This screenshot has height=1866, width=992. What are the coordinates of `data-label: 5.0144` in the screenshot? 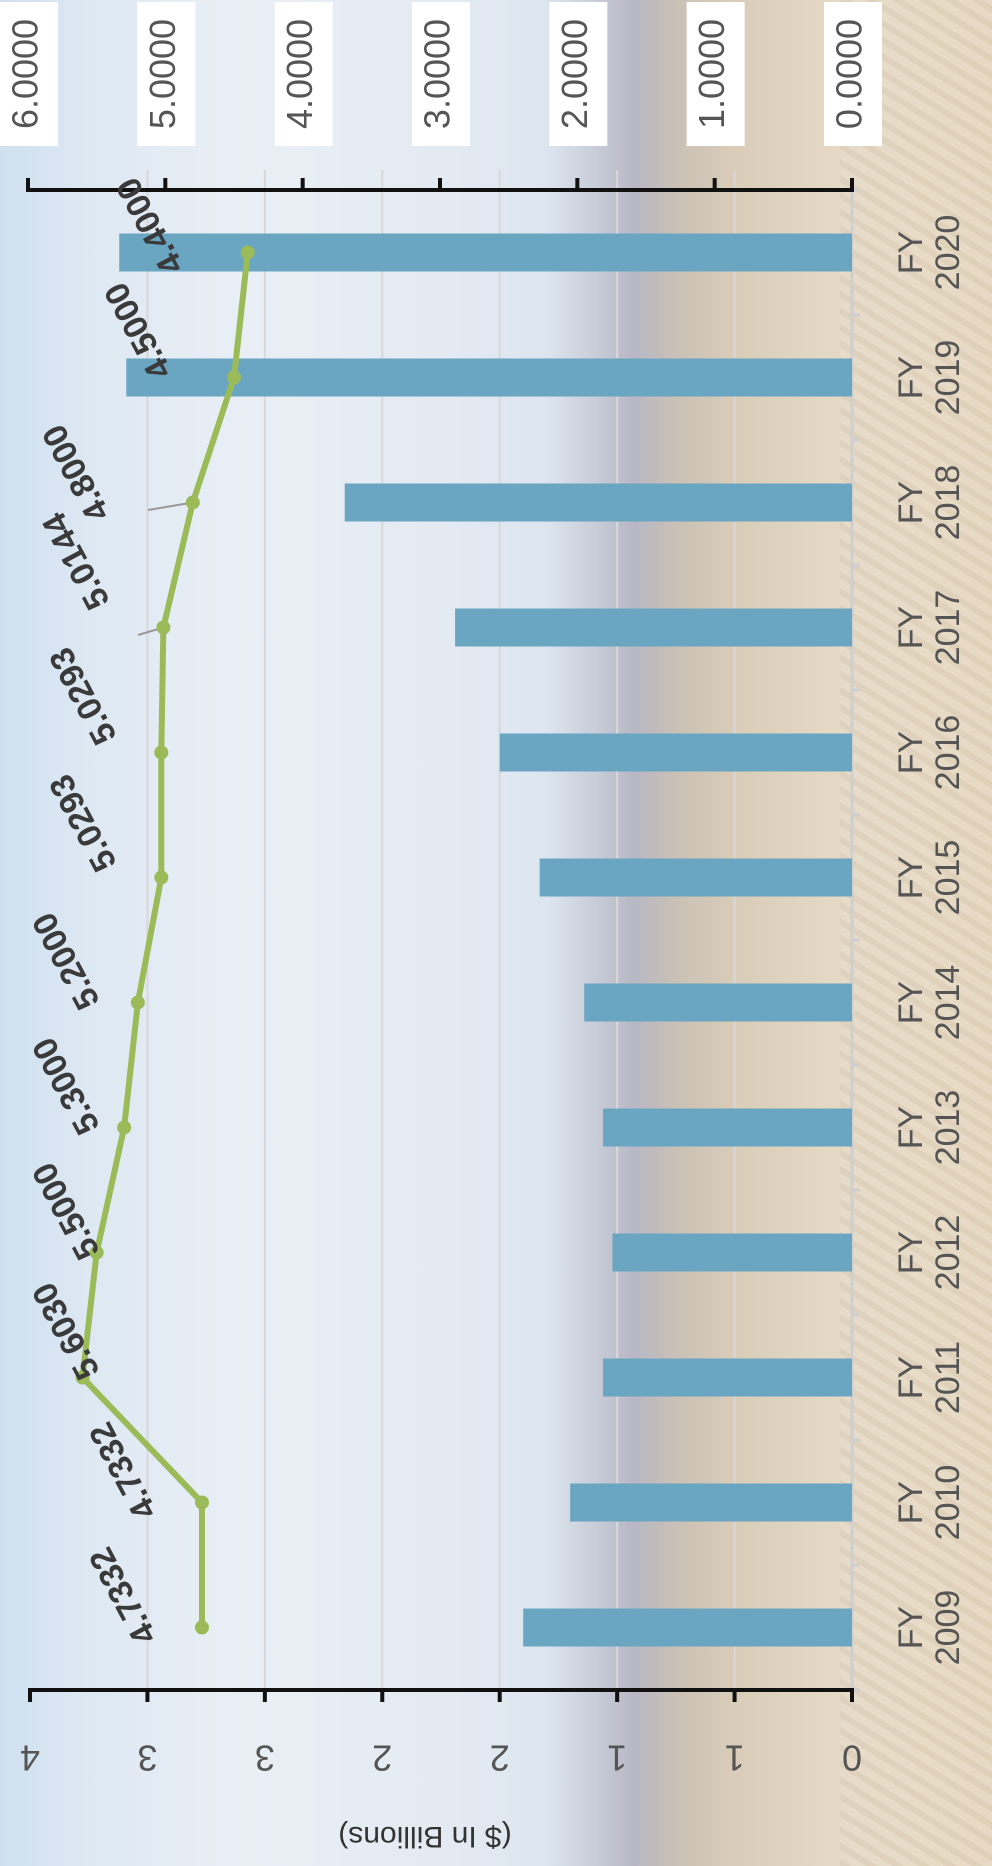 It's located at (76, 561).